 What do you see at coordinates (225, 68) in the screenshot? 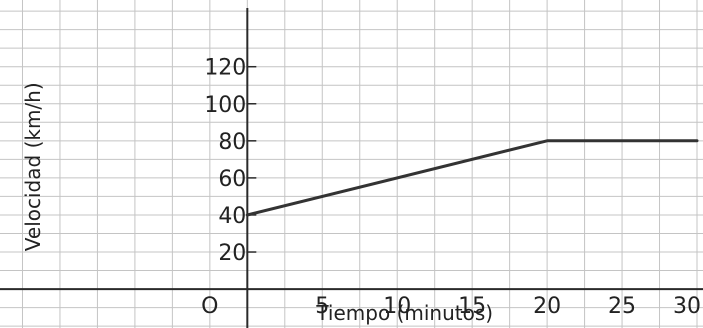
I see `y-tick-label: 120` at bounding box center [225, 68].